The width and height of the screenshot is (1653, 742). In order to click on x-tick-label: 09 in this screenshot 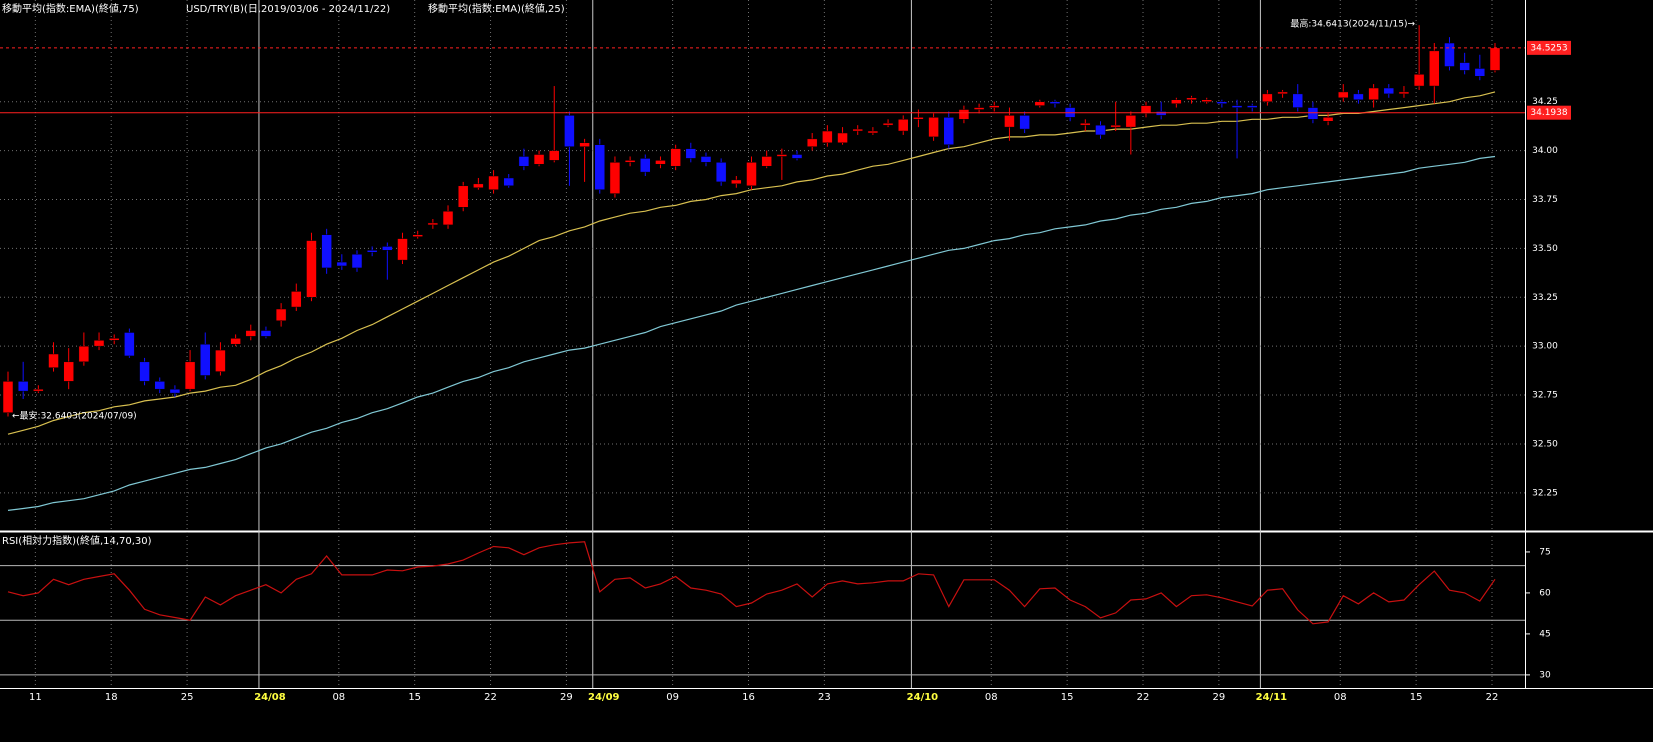, I will do `click(672, 697)`.